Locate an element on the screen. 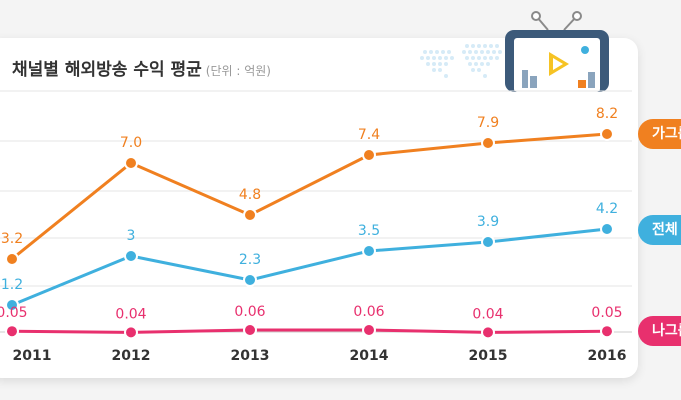 Image resolution: width=681 pixels, height=400 pixels. data-label: 3.9 is located at coordinates (488, 222).